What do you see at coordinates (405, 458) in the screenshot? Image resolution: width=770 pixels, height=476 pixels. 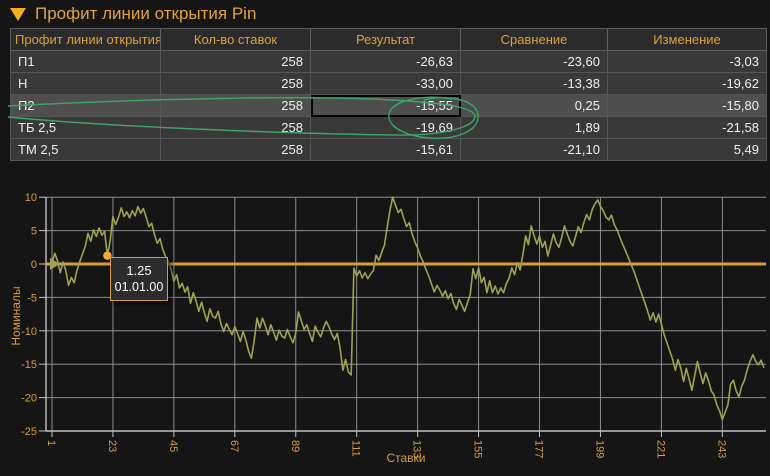 I see `x-axis-title: Ставки` at bounding box center [405, 458].